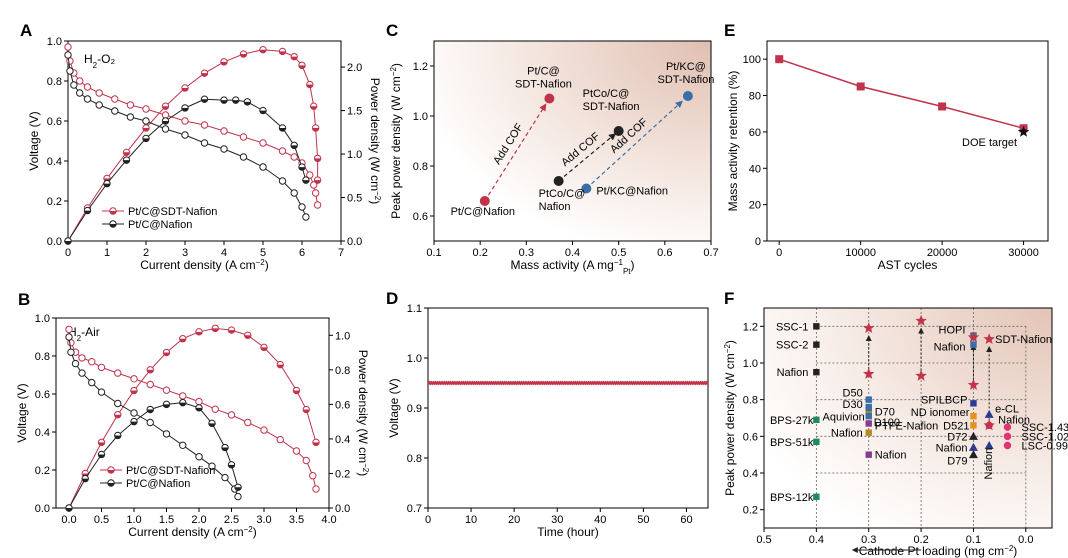 This screenshot has height=558, width=1068. Describe the element at coordinates (942, 253) in the screenshot. I see `panel-e-xtick-label: 20000` at that location.